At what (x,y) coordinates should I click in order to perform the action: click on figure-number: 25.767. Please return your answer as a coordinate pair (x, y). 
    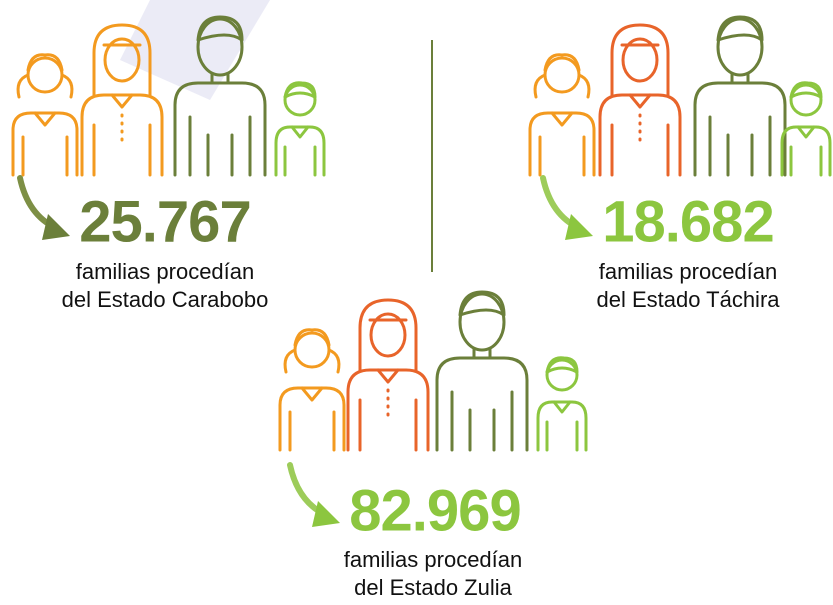
    Looking at the image, I should click on (164, 221).